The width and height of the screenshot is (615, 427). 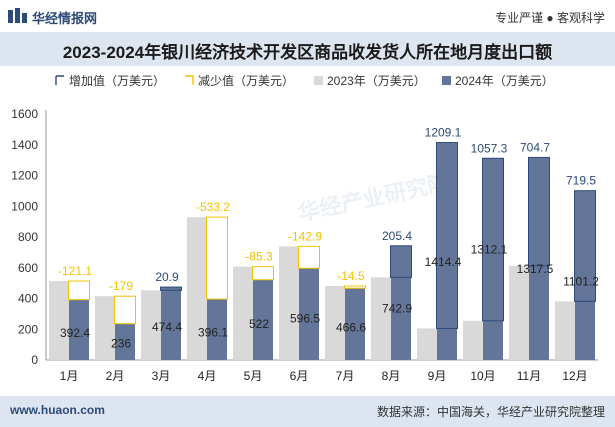 I want to click on huajing-logo-icon, so click(x=17, y=15).